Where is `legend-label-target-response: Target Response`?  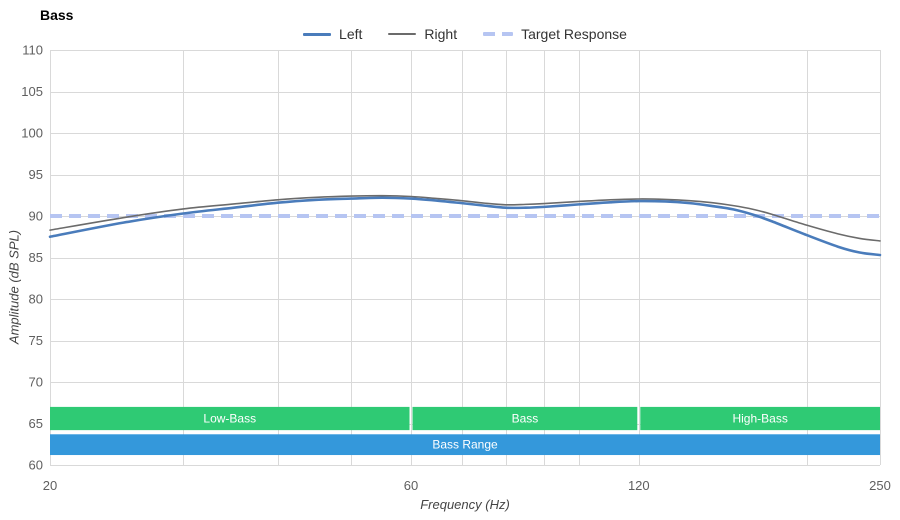
legend-label-target-response: Target Response is located at coordinates (574, 34).